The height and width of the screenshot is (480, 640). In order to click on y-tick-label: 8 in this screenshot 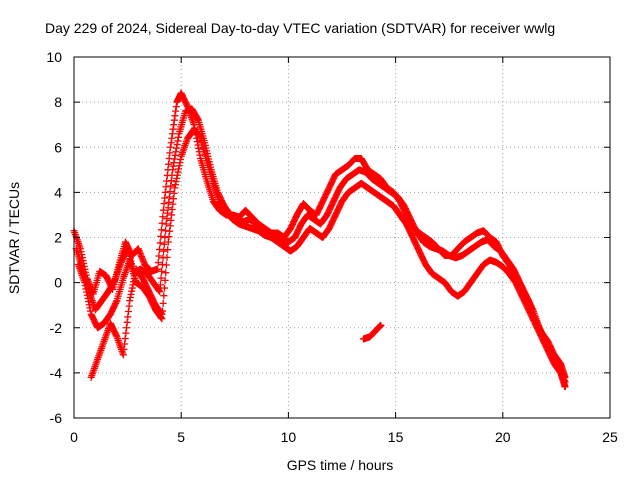, I will do `click(58, 102)`.